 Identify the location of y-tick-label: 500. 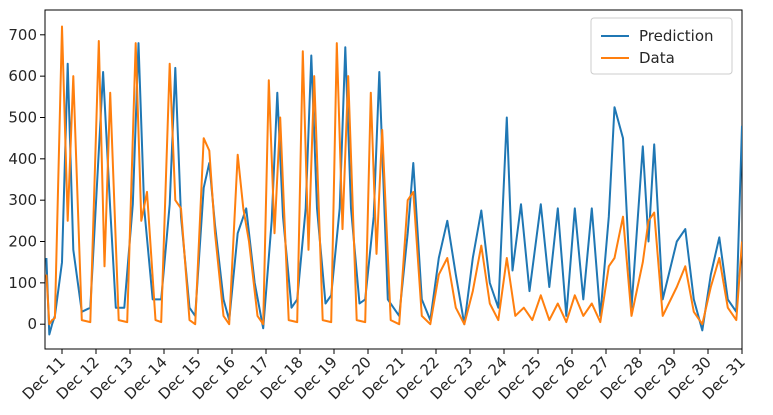
(22, 117).